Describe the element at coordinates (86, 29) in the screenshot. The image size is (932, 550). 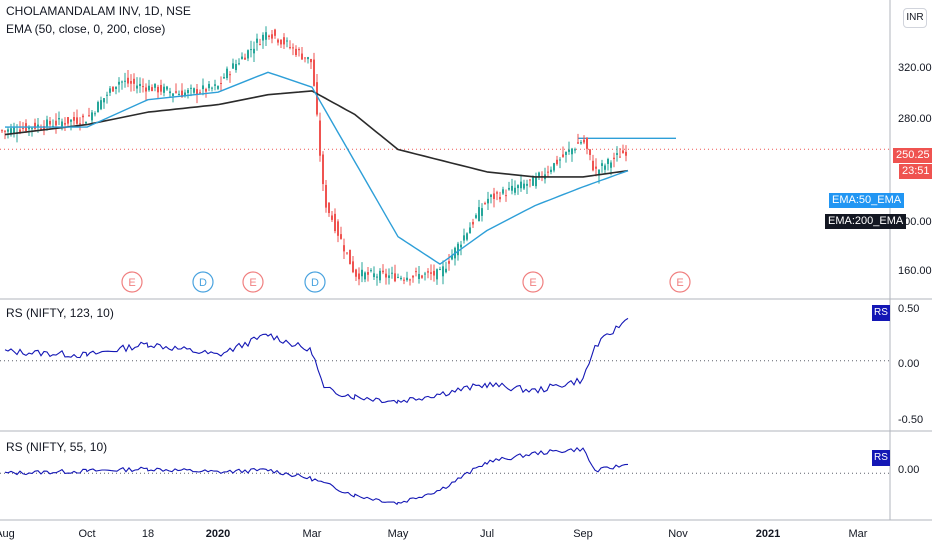
I see `ema-legend: EMA (50, close, 0, 200, close)` at that location.